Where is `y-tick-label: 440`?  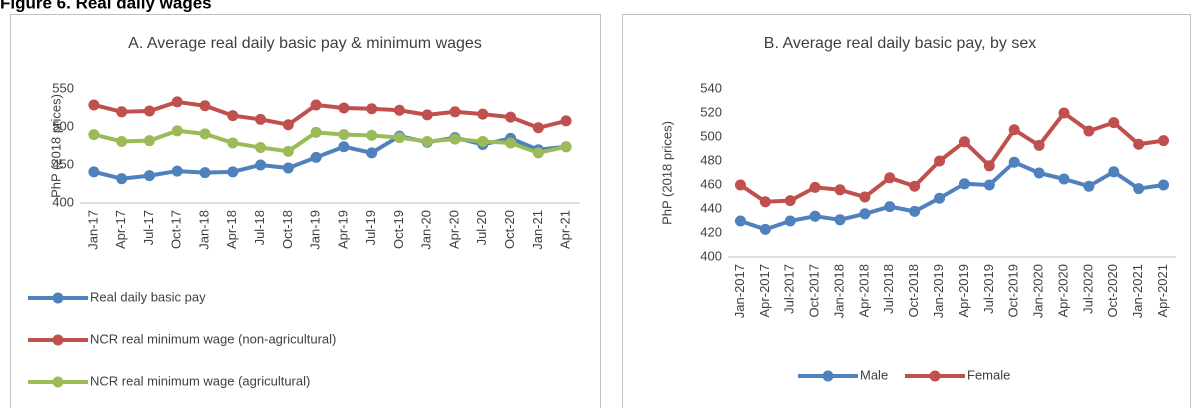 y-tick-label: 440 is located at coordinates (711, 207).